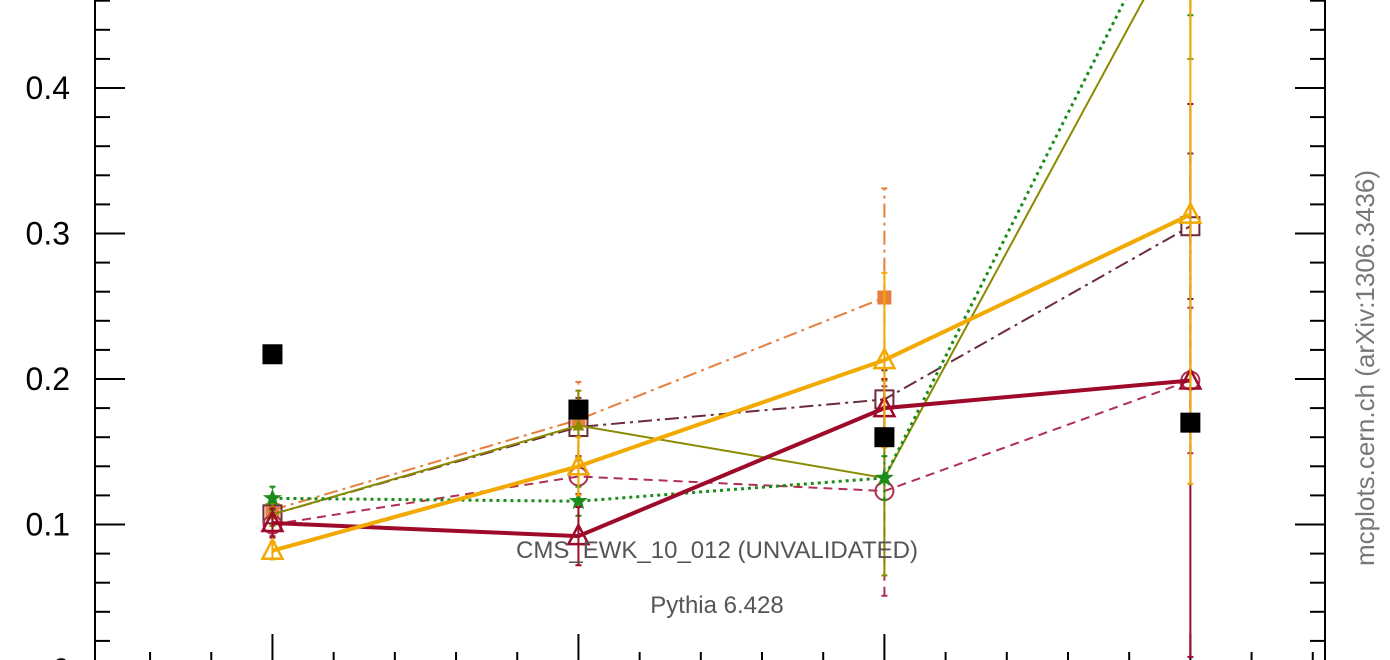 This screenshot has width=1390, height=660. What do you see at coordinates (731, 396) in the screenshot?
I see `data-points-layer` at bounding box center [731, 396].